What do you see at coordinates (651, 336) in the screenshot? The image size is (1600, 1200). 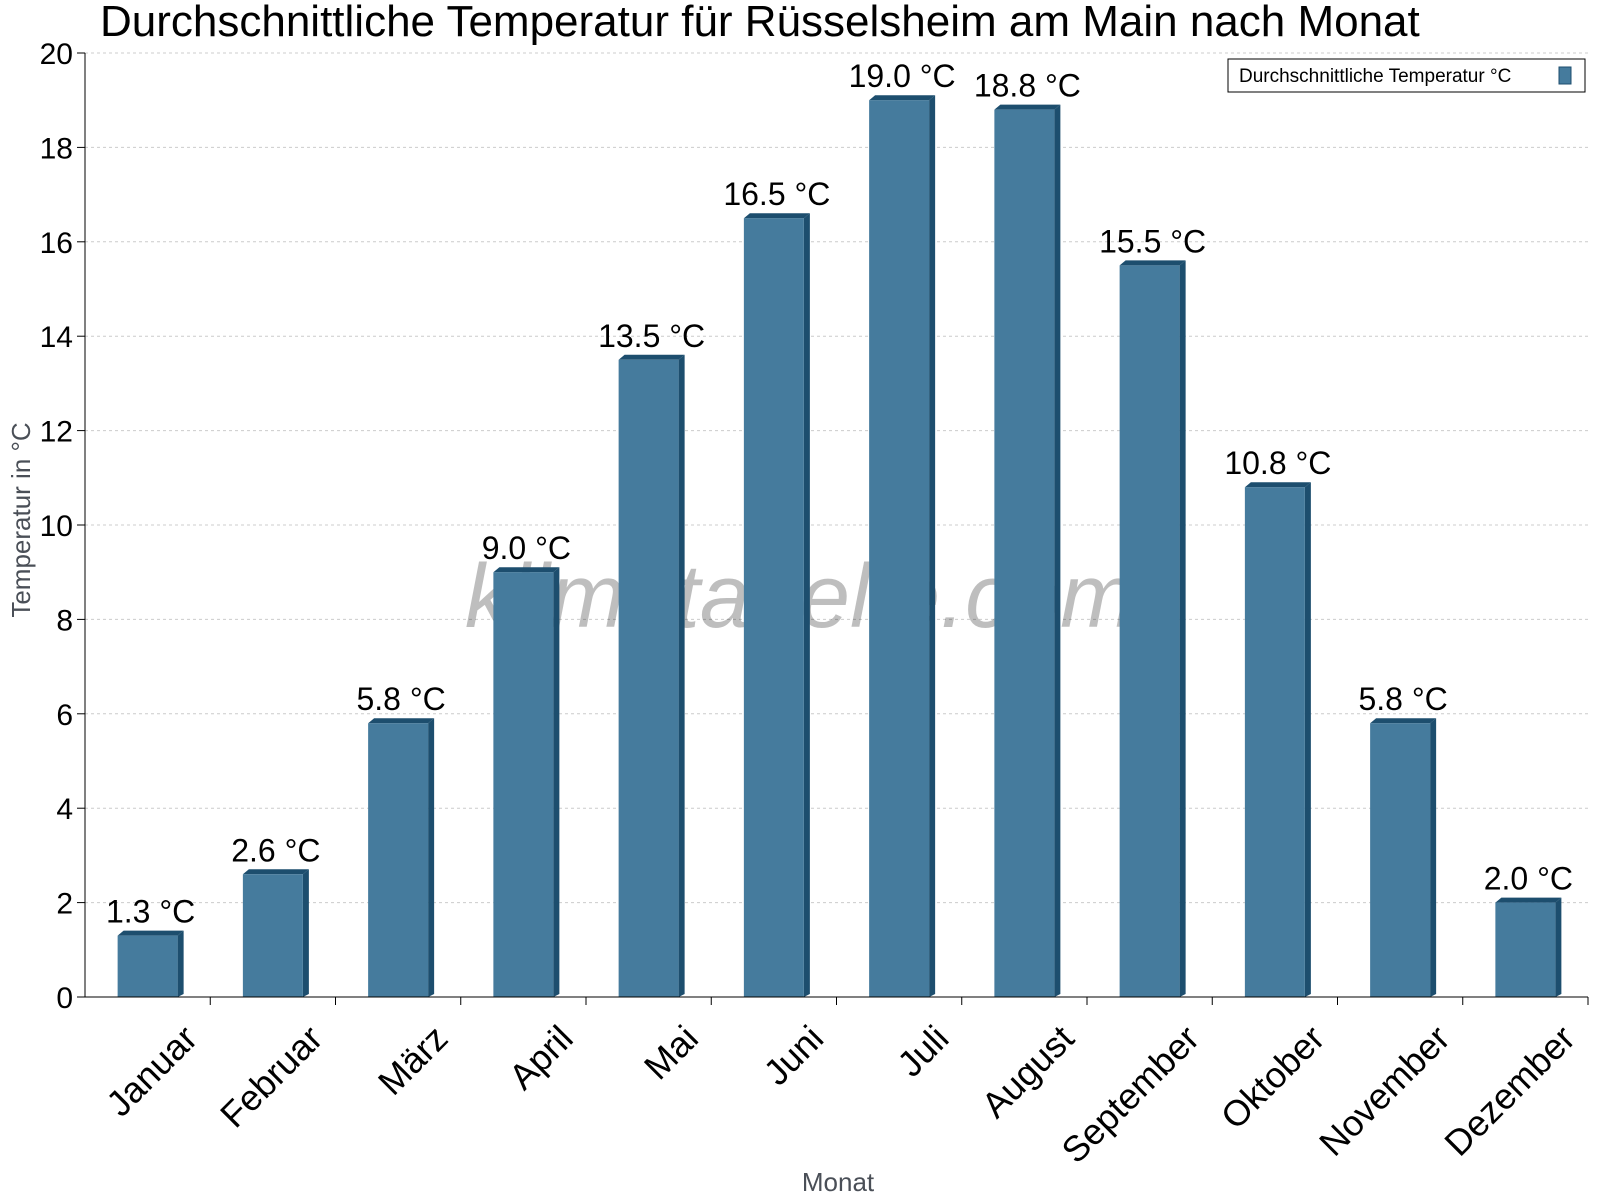 I see `bar-value-label: 13.5 °C` at bounding box center [651, 336].